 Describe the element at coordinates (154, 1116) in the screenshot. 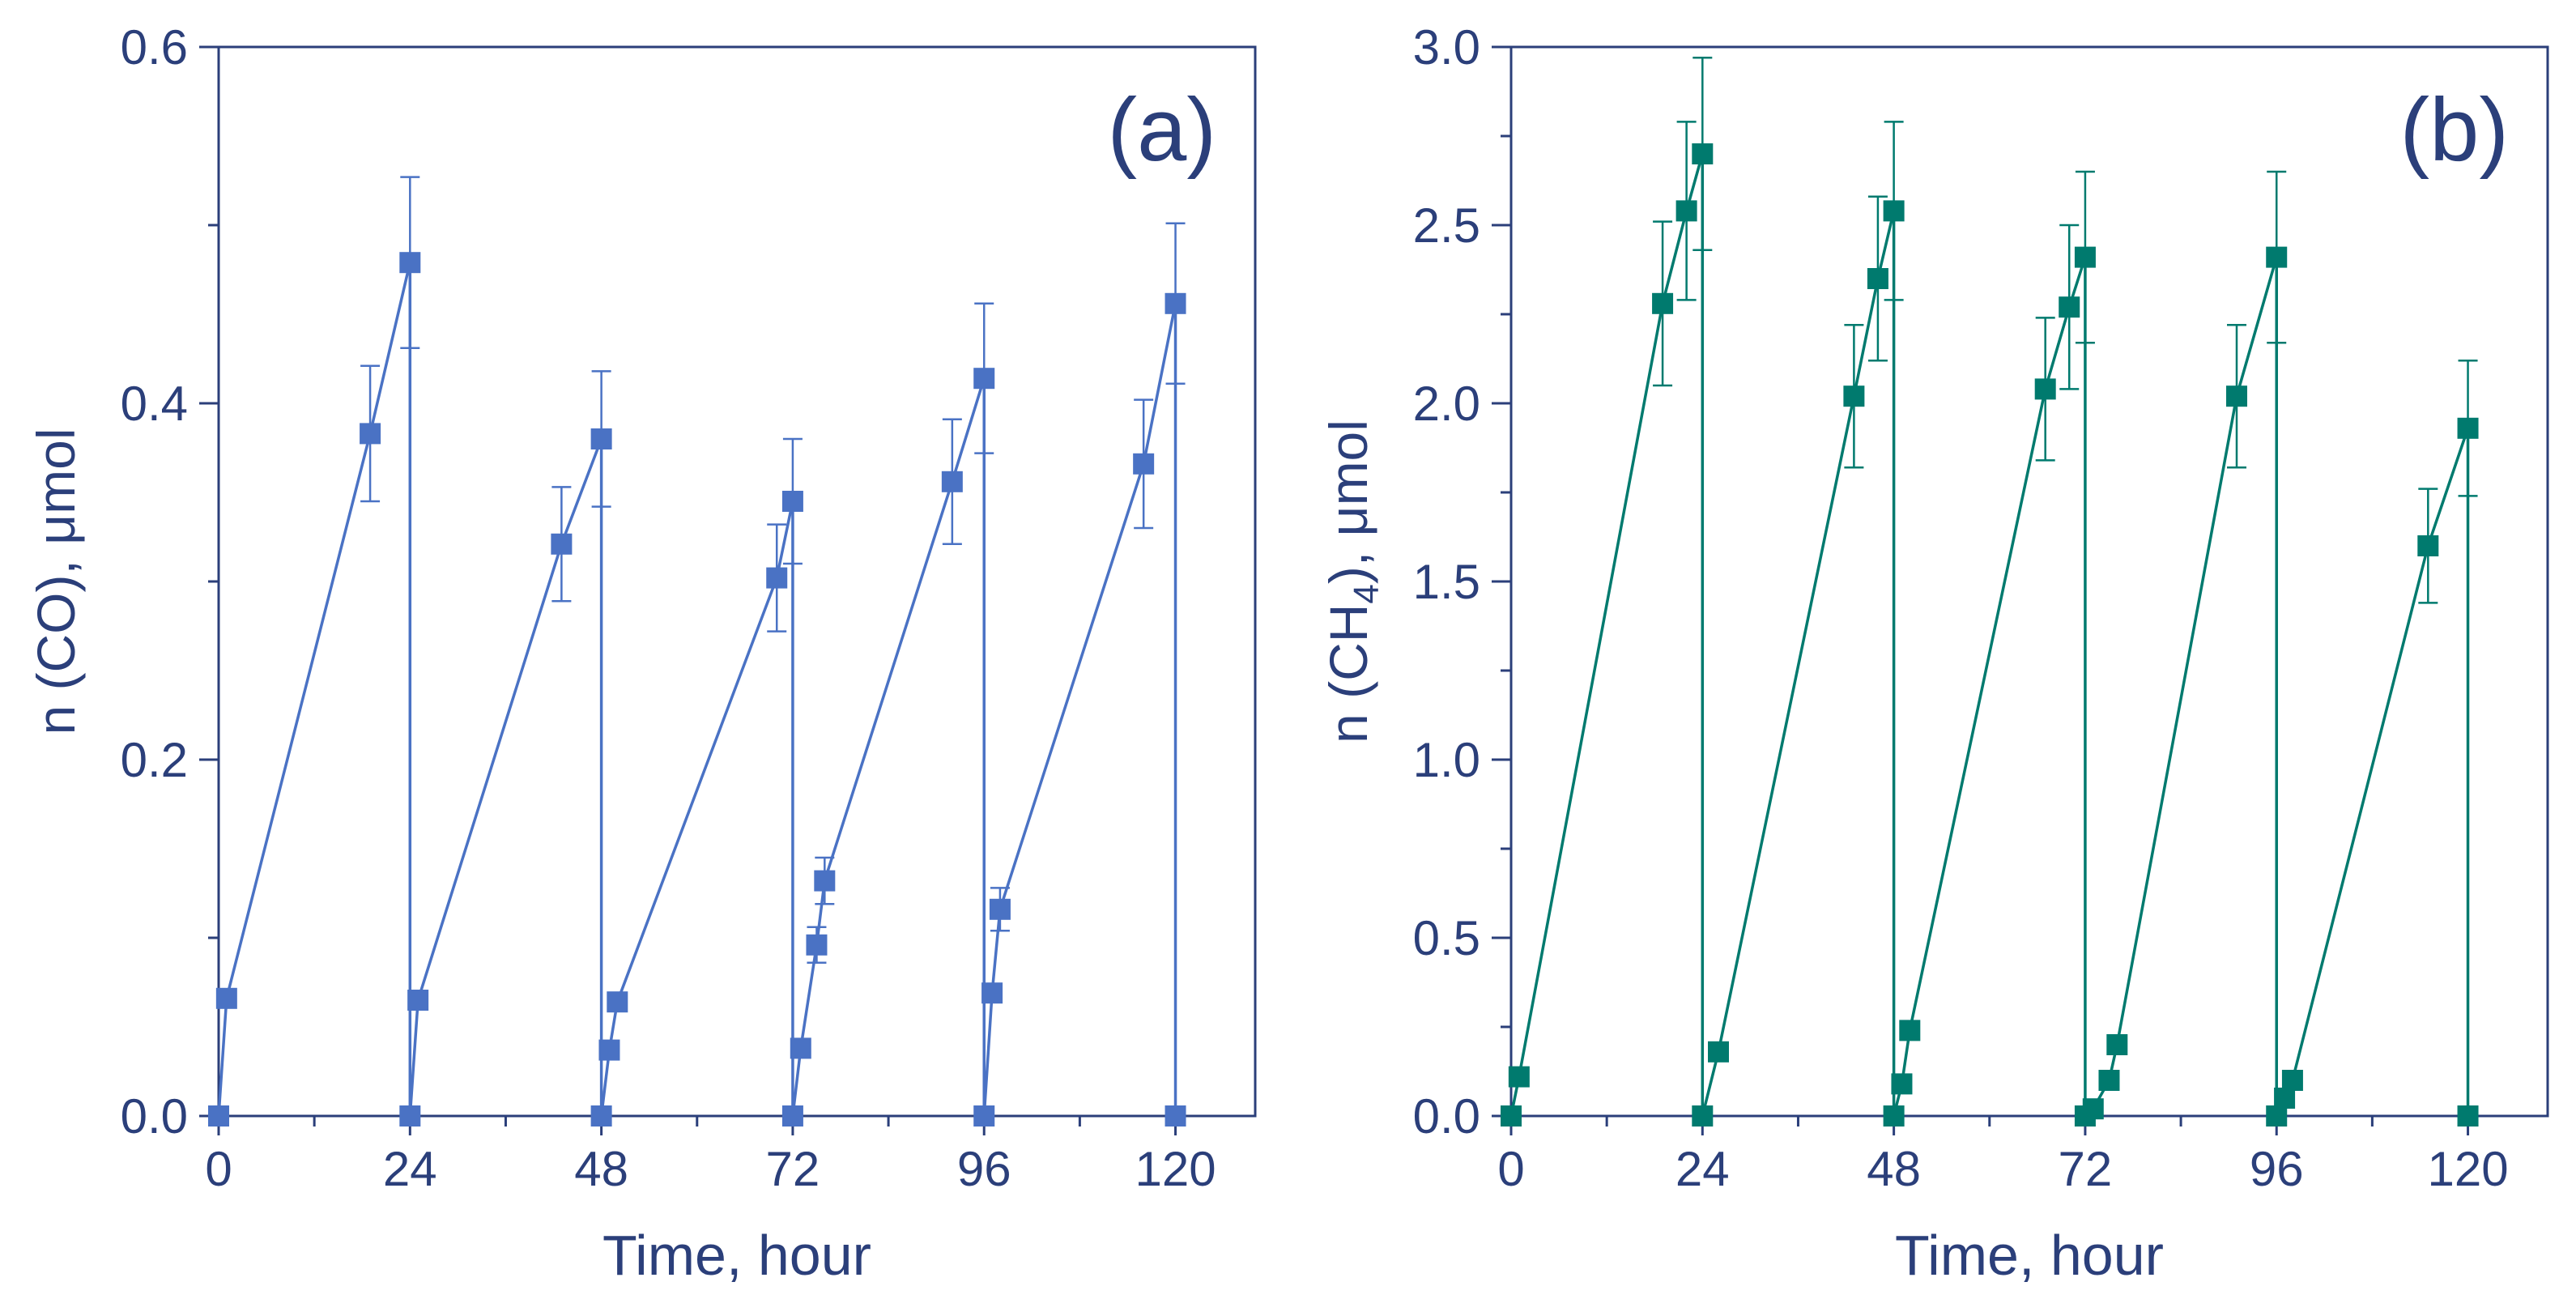

I see `y-tick-label: 0.0` at that location.